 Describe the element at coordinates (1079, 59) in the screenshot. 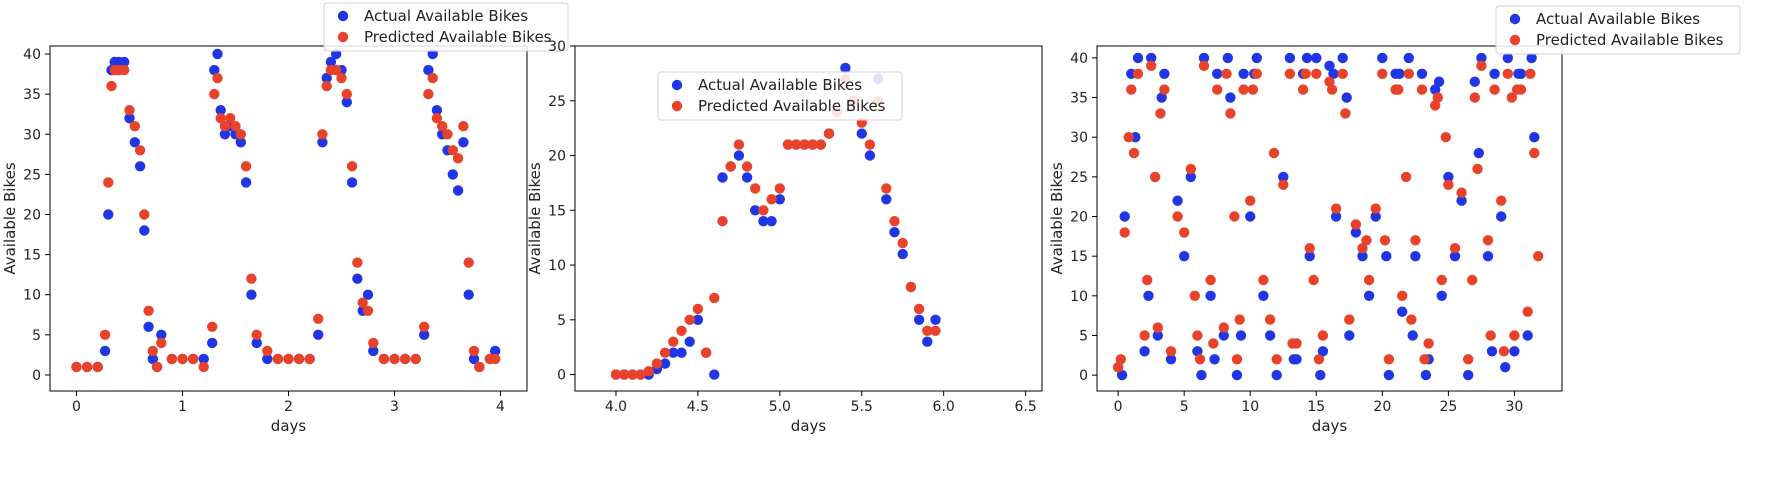

I see `y-tick-label: 40` at that location.